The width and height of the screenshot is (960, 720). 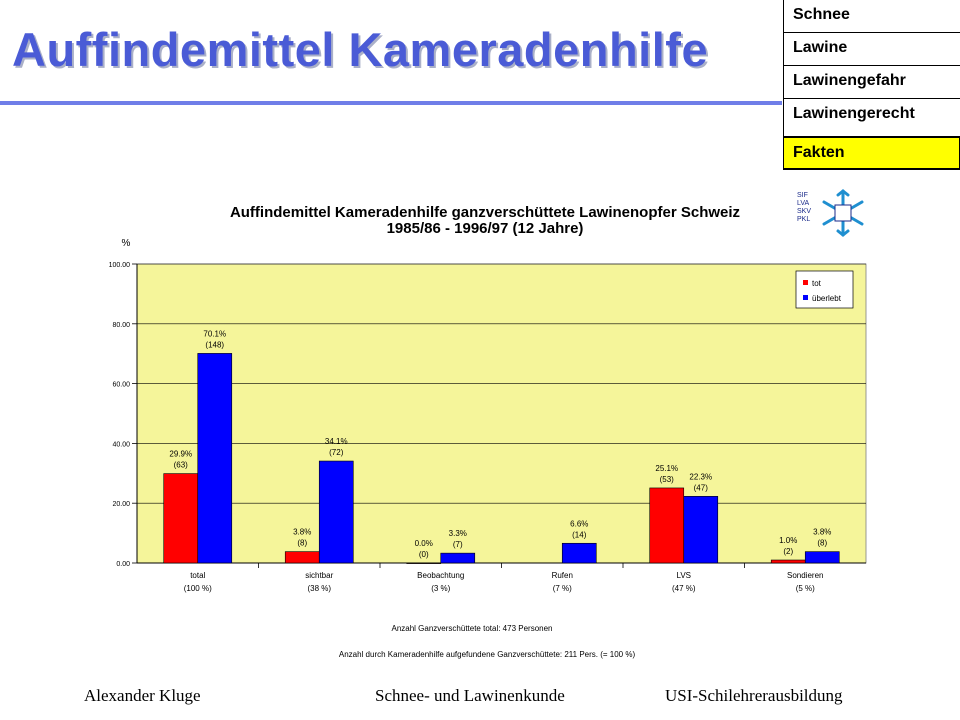 I want to click on bar-value-label: 34.1%, so click(x=336, y=441).